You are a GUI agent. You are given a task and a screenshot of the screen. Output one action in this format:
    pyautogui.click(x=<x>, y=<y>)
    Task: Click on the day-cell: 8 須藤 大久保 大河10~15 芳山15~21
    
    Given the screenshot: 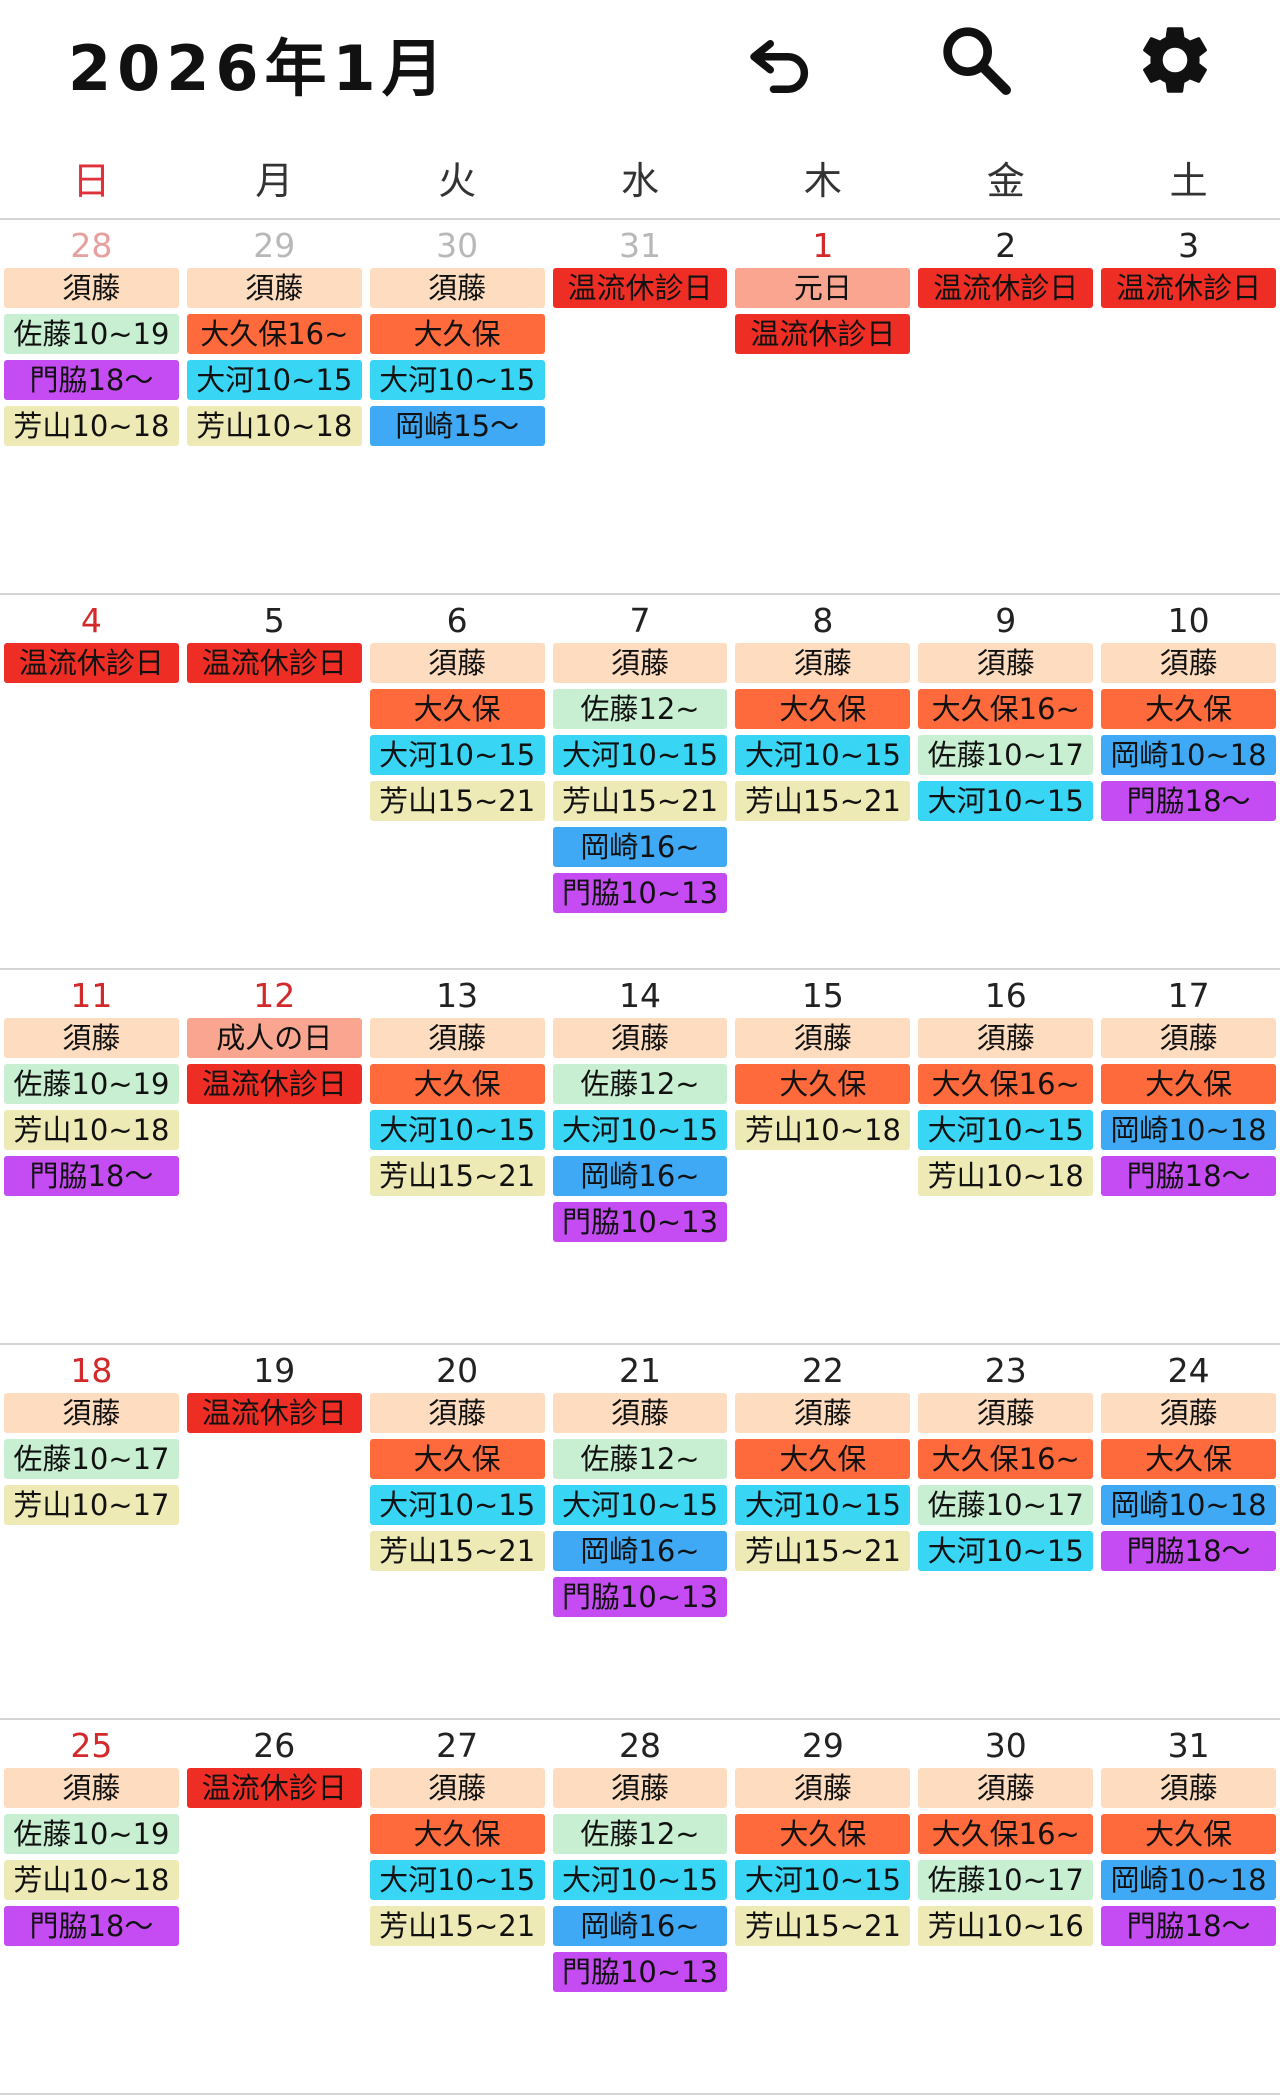 What is the action you would take?
    pyautogui.click(x=822, y=781)
    